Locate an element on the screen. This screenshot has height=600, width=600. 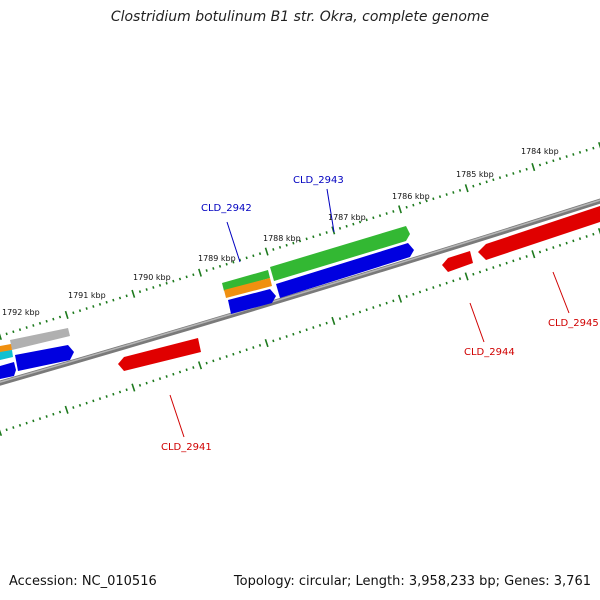
kbp-label: 1788 kbp is located at coordinates (282, 238).